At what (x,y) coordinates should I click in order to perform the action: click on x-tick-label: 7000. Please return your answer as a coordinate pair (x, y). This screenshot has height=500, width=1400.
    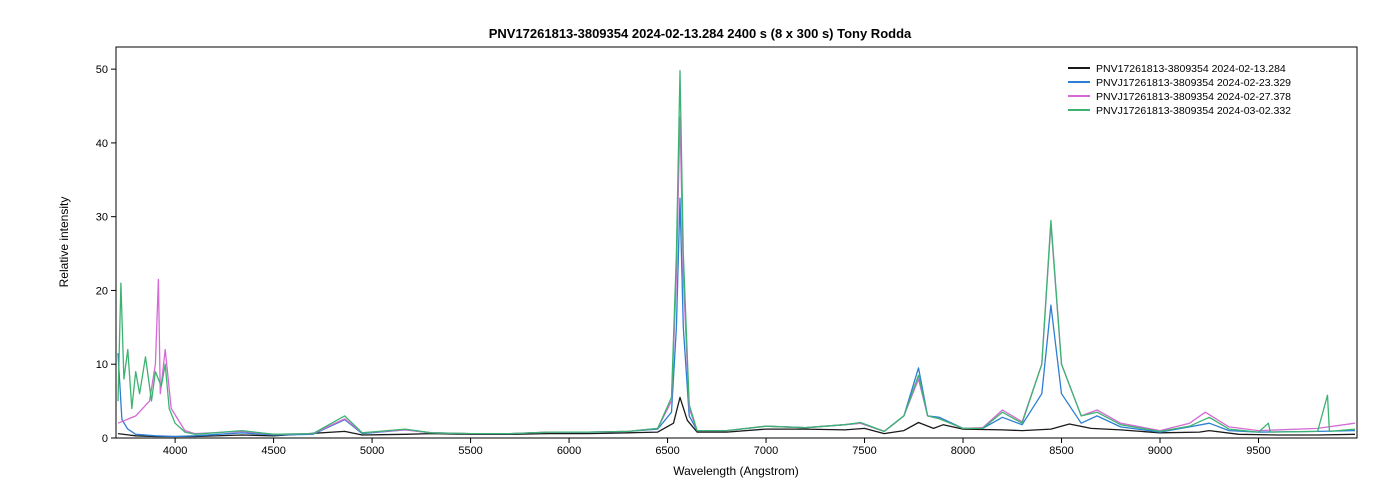
    Looking at the image, I should click on (766, 451).